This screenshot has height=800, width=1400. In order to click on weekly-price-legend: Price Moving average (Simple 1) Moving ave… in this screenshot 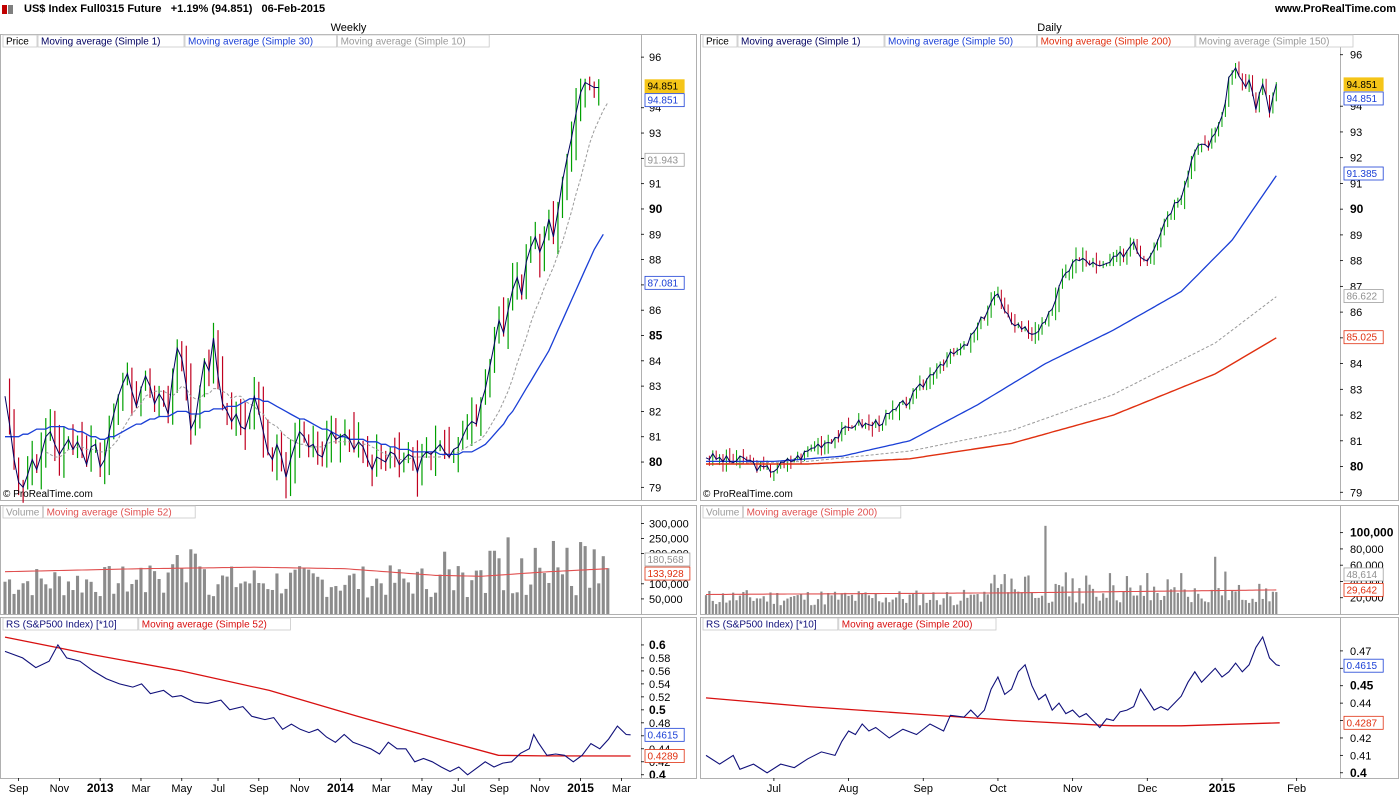, I will do `click(246, 41)`.